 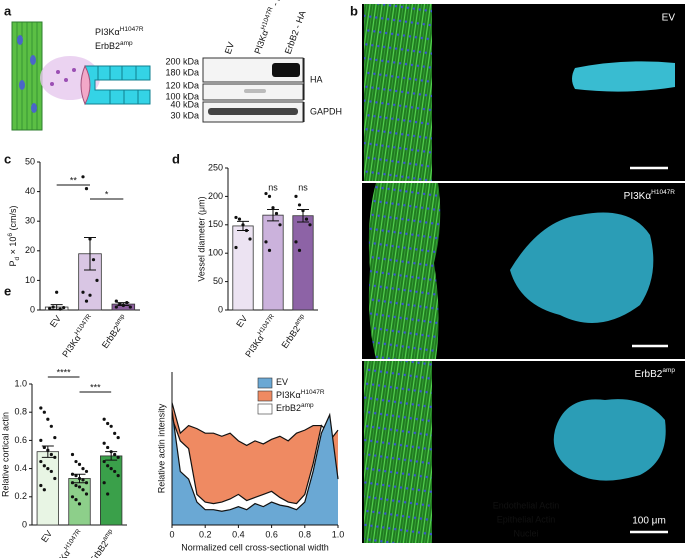 What do you see at coordinates (205, 534) in the screenshot?
I see `x-tick-label: 0.2` at bounding box center [205, 534].